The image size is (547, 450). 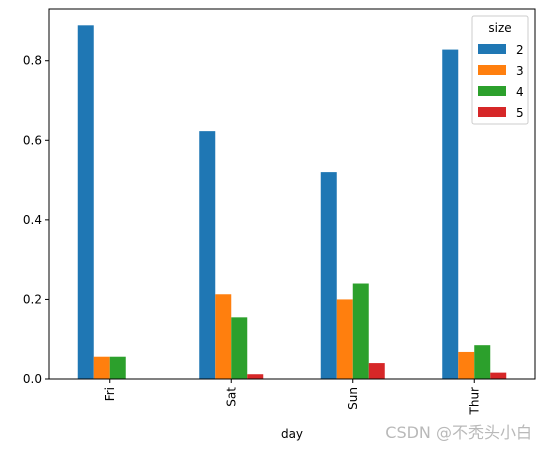 I want to click on x-tick-label-sat: Sat, so click(x=231, y=397).